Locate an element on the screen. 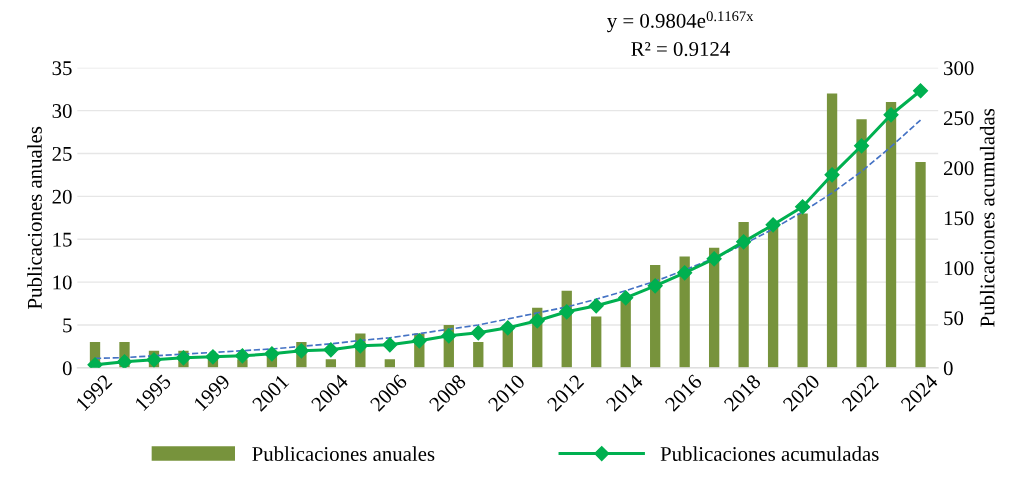  legend-label: Publicaciones acumuladas is located at coordinates (769, 454).